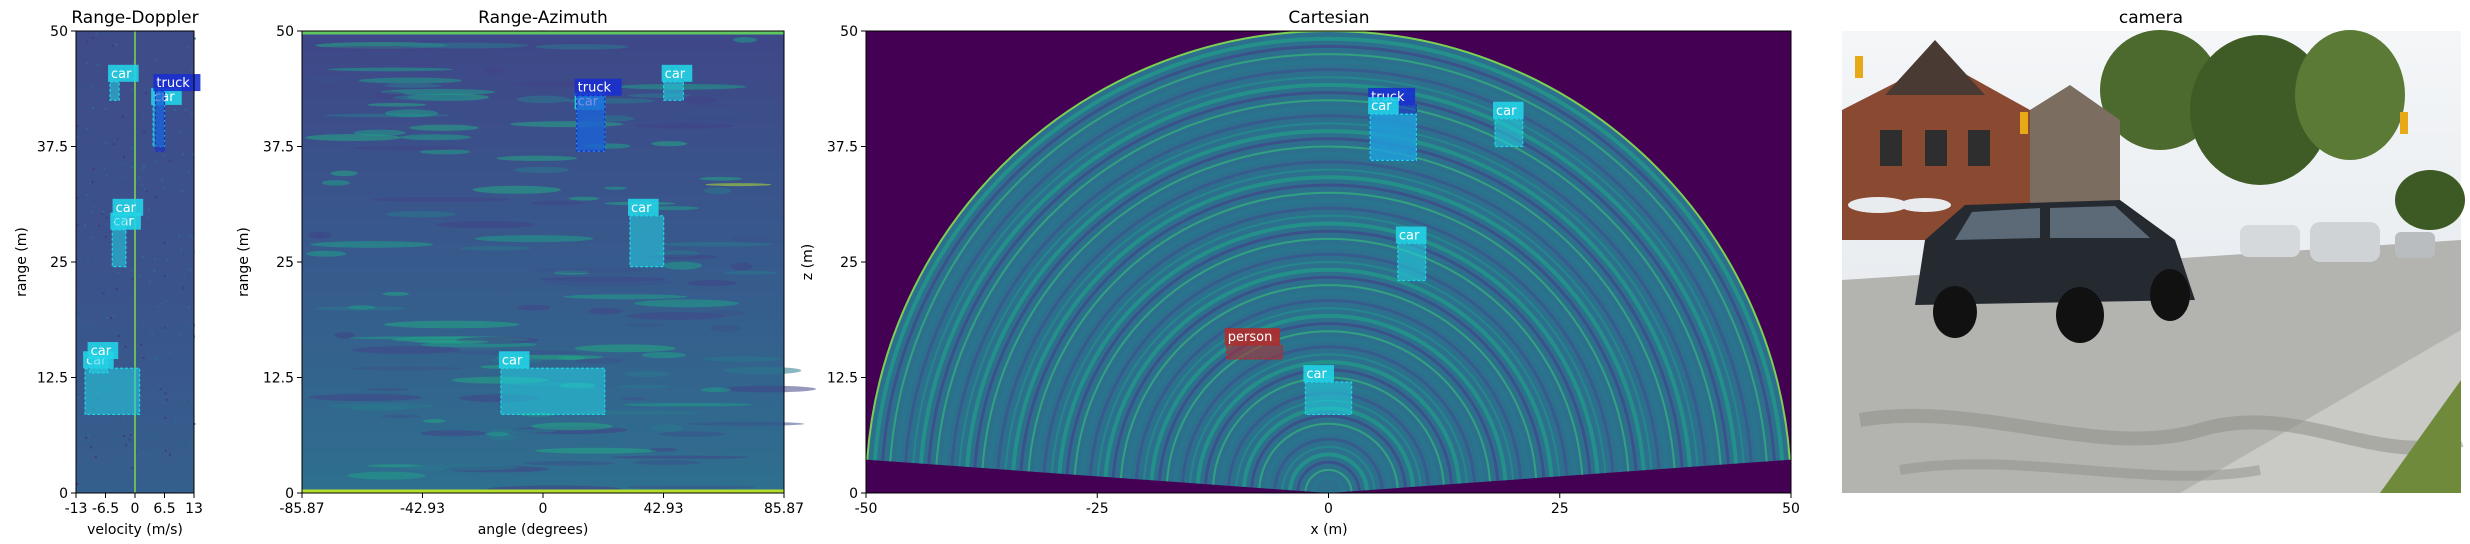  Describe the element at coordinates (643, 207) in the screenshot. I see `range-azimuth-car-tag` at that location.